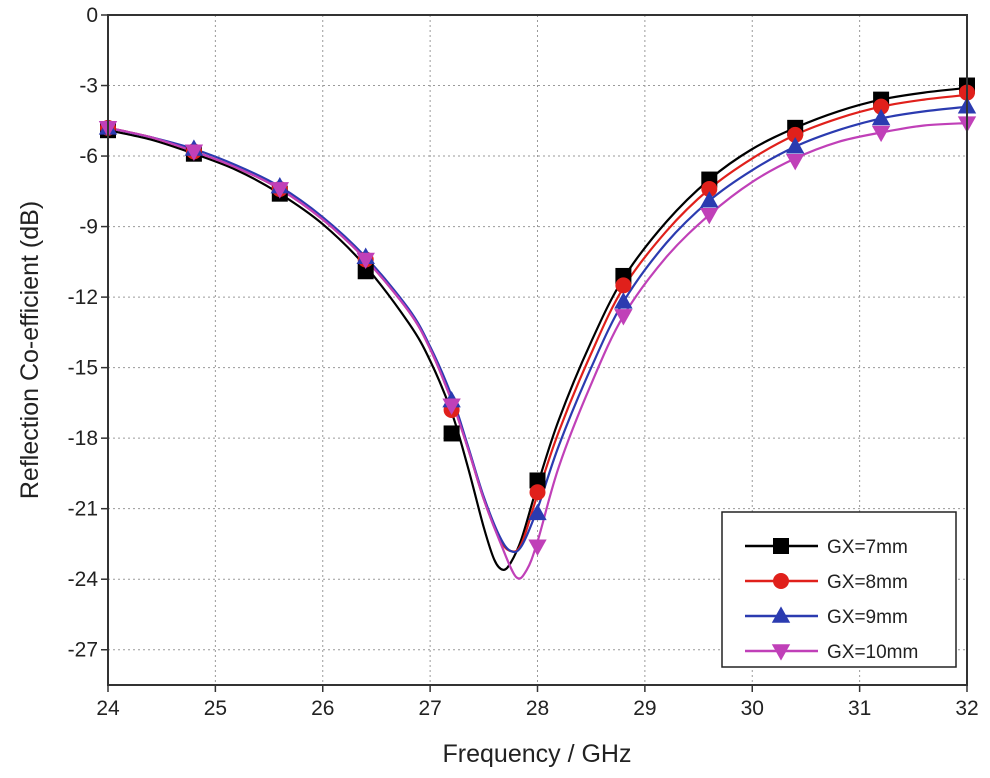  I want to click on y-tick-label: -9, so click(88, 227).